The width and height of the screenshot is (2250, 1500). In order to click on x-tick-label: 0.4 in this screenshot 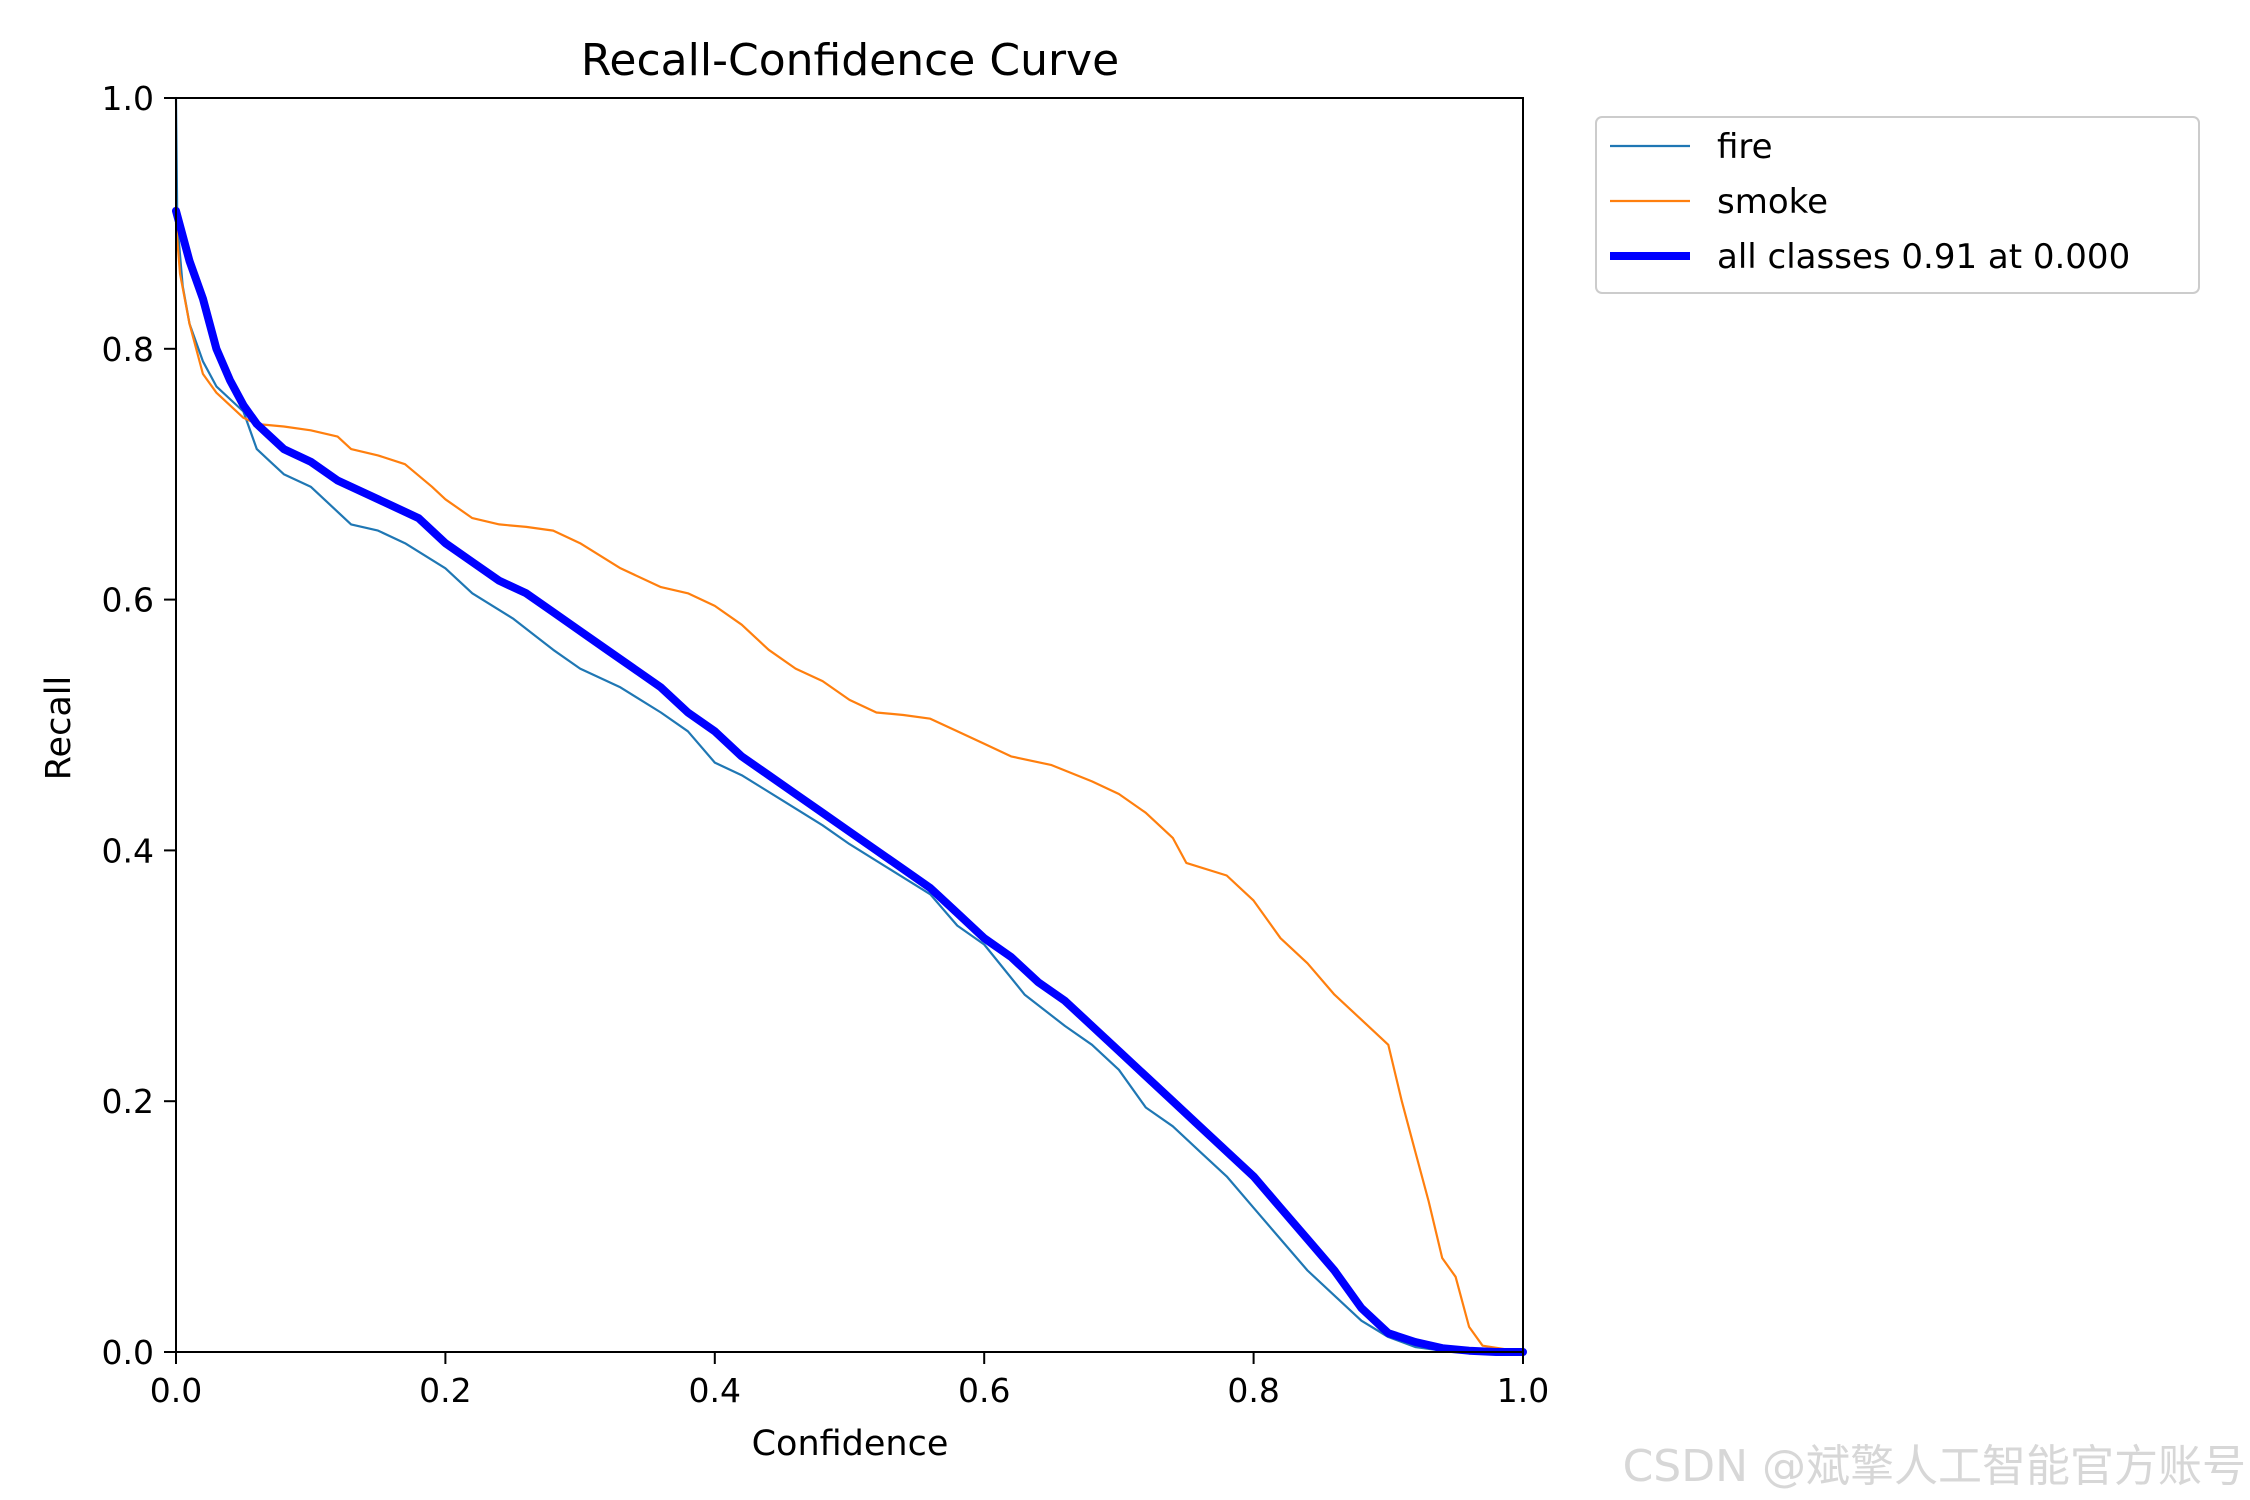, I will do `click(715, 1390)`.